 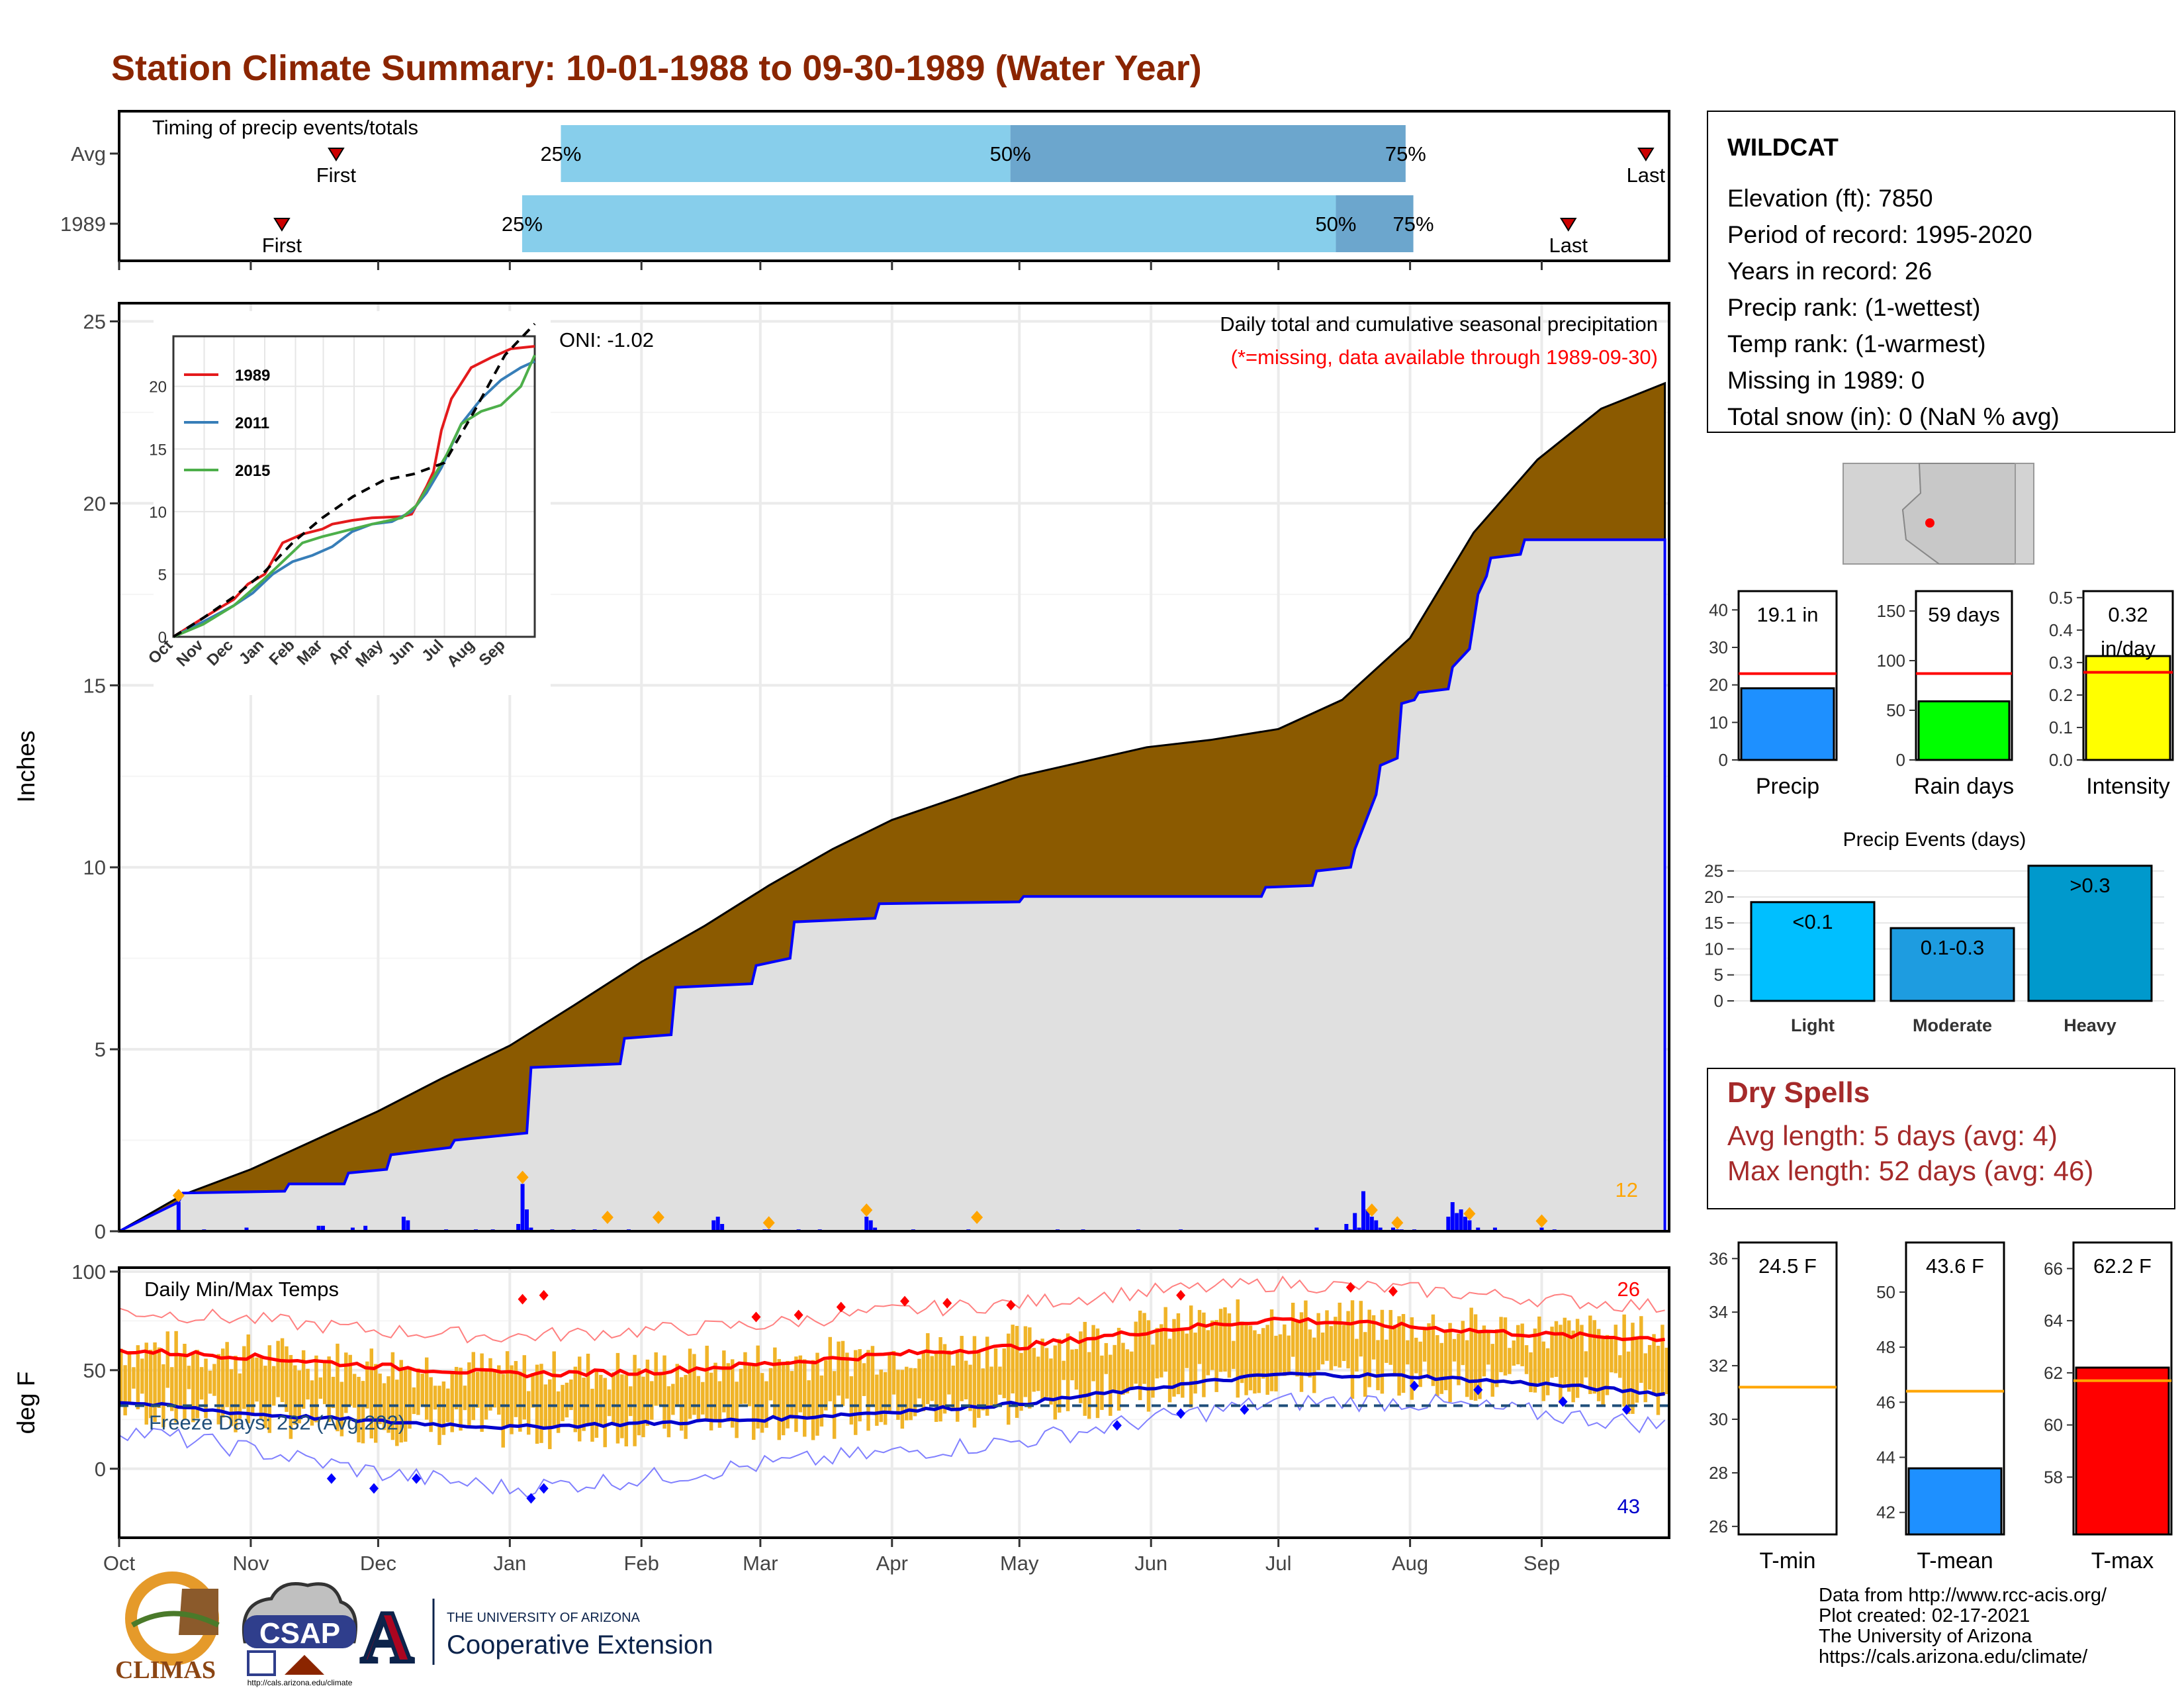 What do you see at coordinates (522, 224) in the screenshot?
I see `timing-p25-label: 25%` at bounding box center [522, 224].